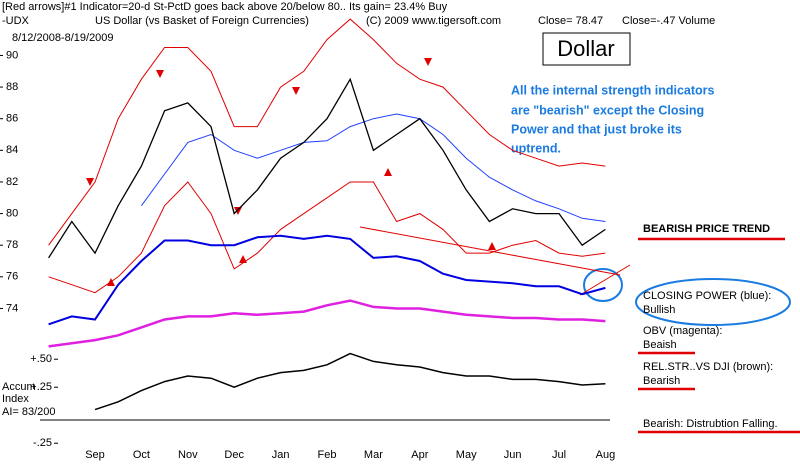  Describe the element at coordinates (12, 245) in the screenshot. I see `y-tick-label: 78` at that location.